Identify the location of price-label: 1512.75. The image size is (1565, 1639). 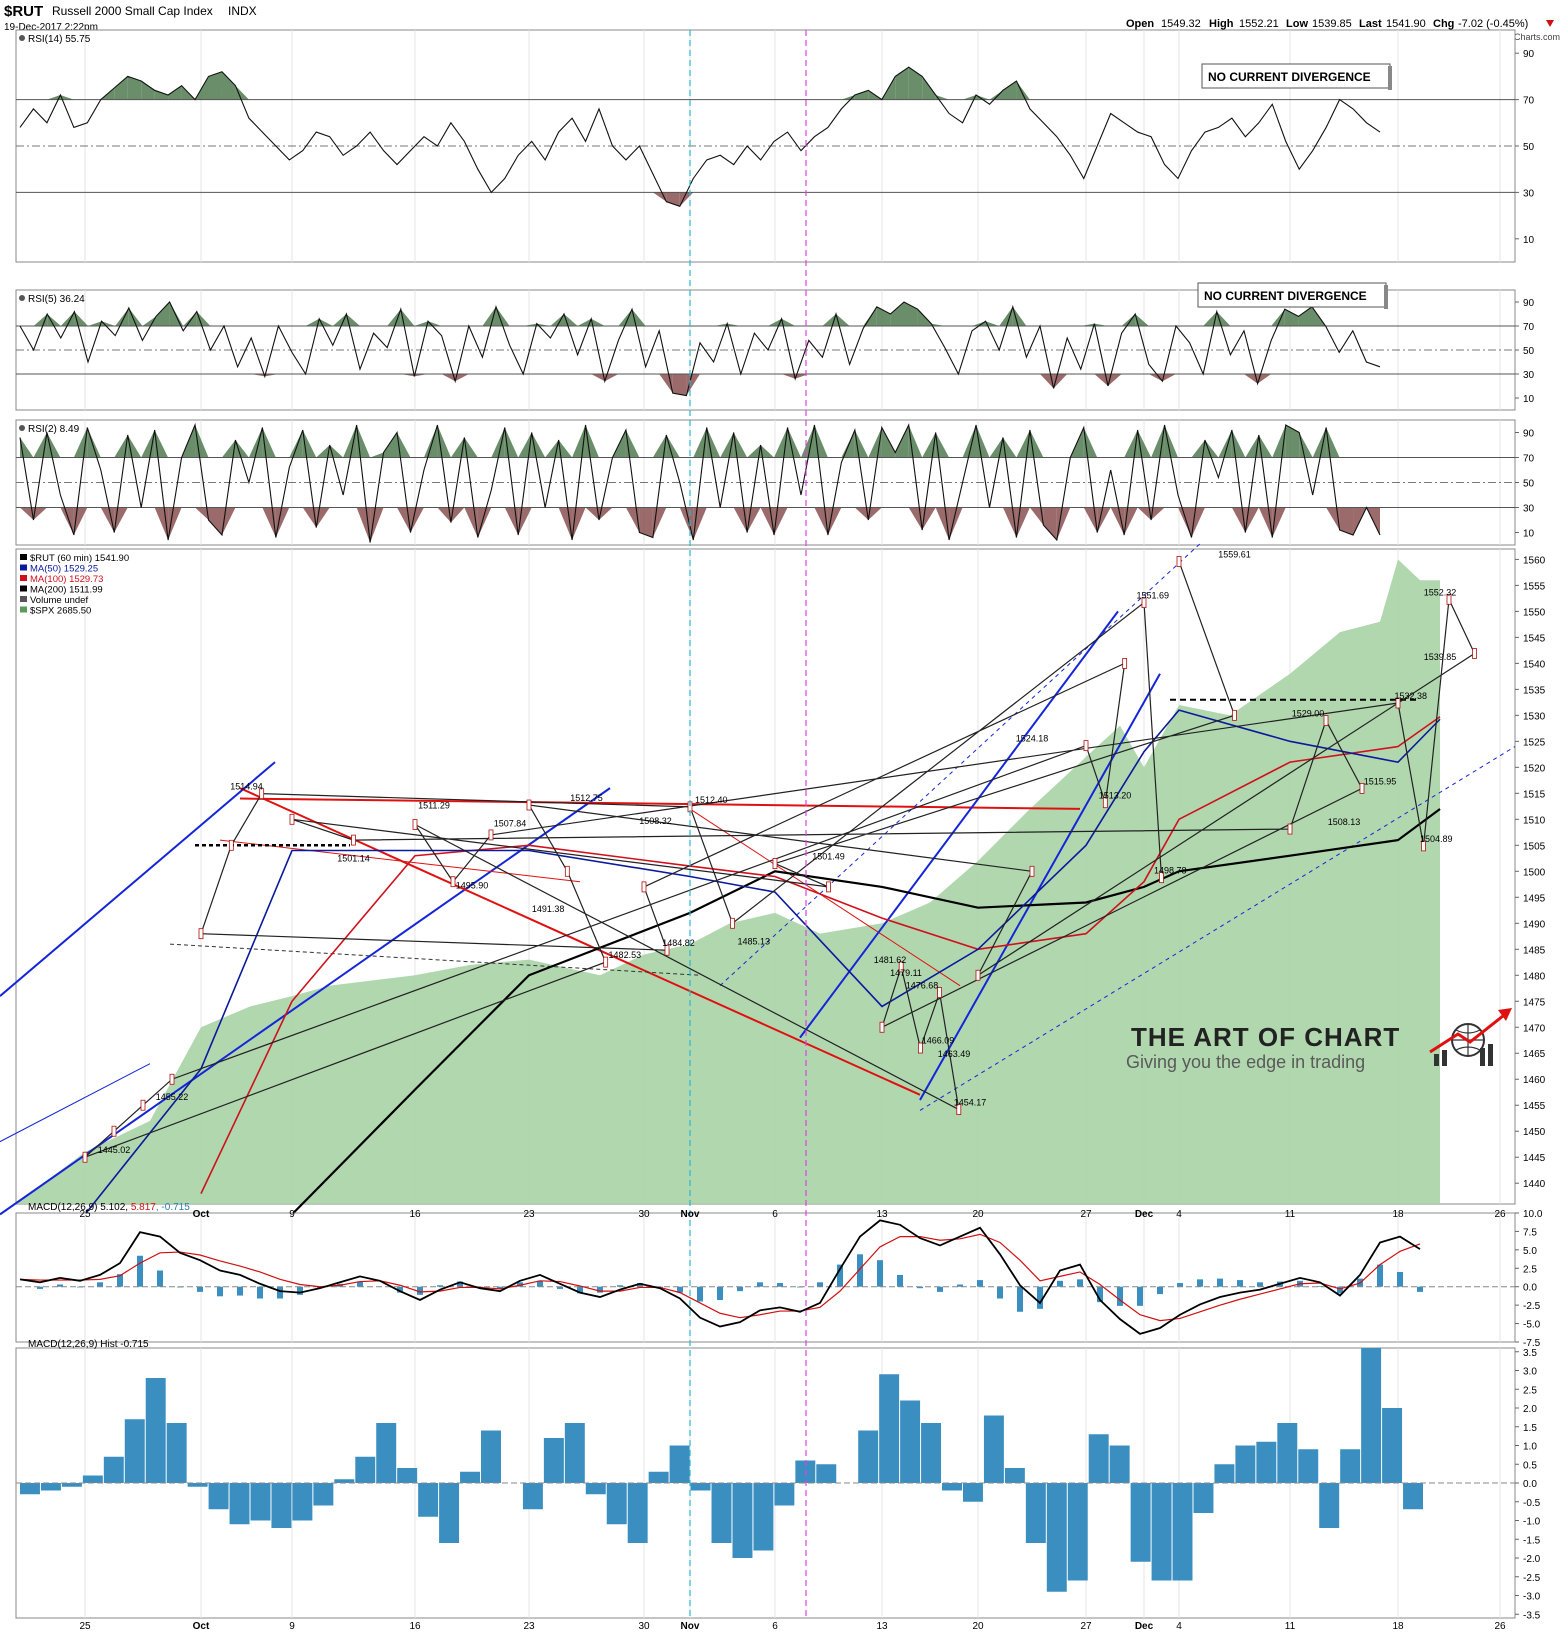
(586, 798).